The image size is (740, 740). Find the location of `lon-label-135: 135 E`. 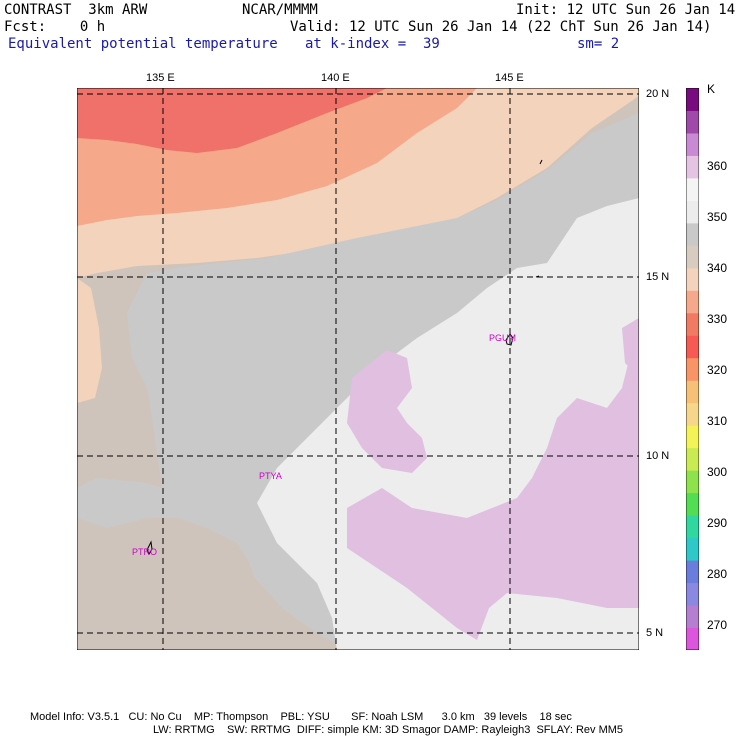

lon-label-135: 135 E is located at coordinates (160, 78).